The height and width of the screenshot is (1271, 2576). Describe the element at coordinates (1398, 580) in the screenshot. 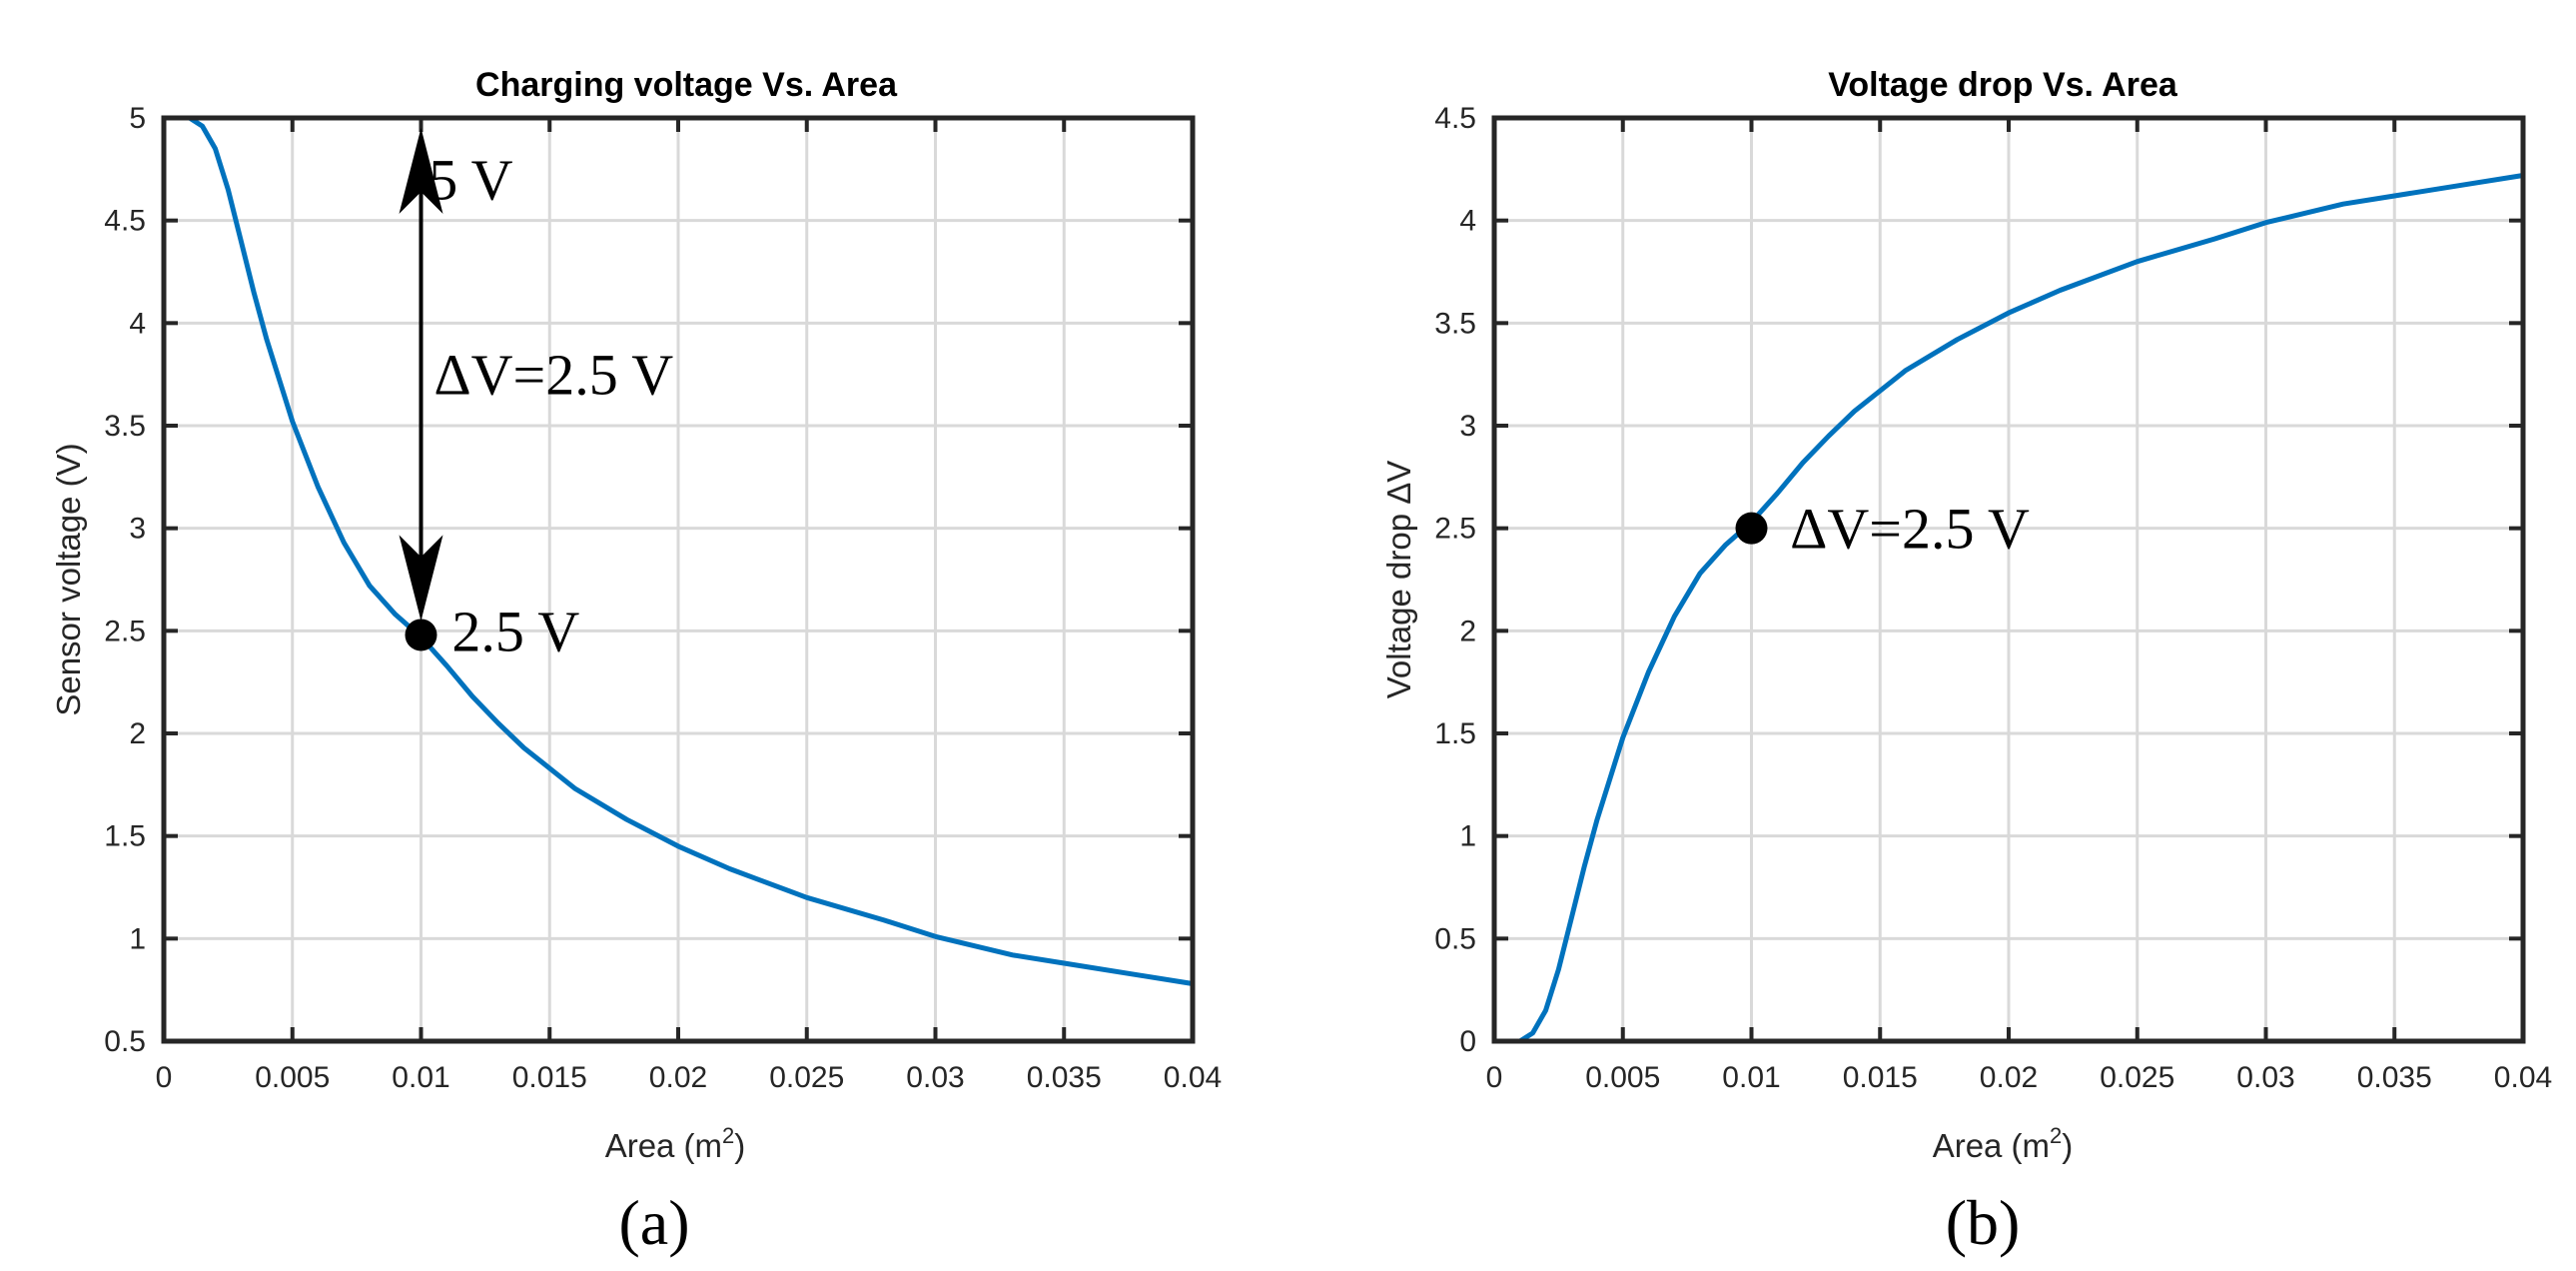

I see `chart-b-y-axis-label: Voltage drop ΔV` at that location.